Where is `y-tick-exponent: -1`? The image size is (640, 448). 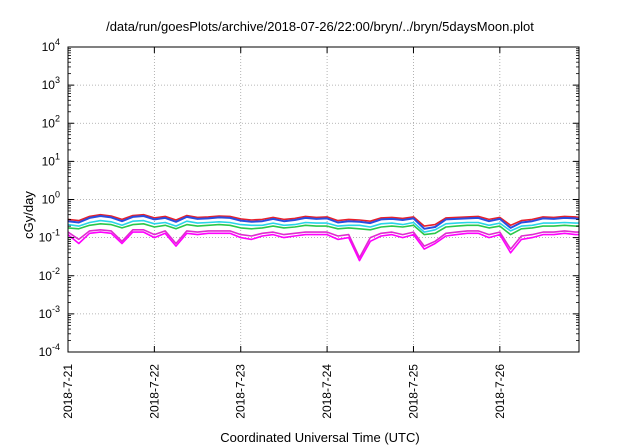
y-tick-exponent: -1 is located at coordinates (56, 233).